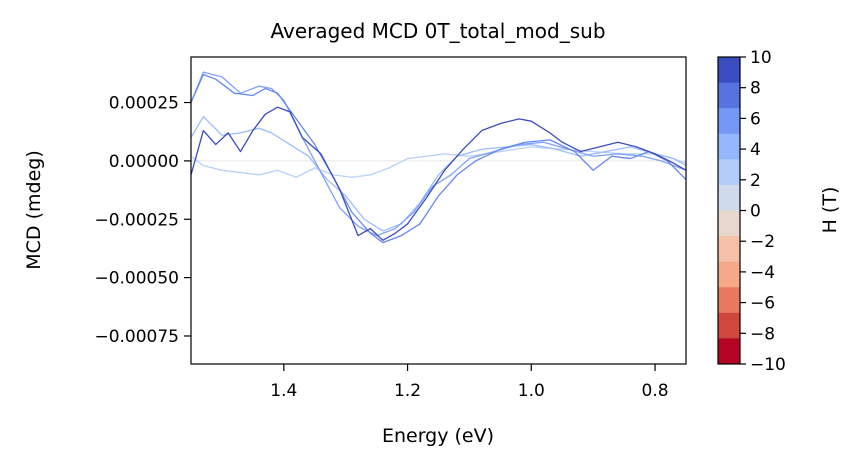 This screenshot has width=860, height=468. I want to click on chart-title: Averaged MCD 0T_total_mod_sub, so click(437, 31).